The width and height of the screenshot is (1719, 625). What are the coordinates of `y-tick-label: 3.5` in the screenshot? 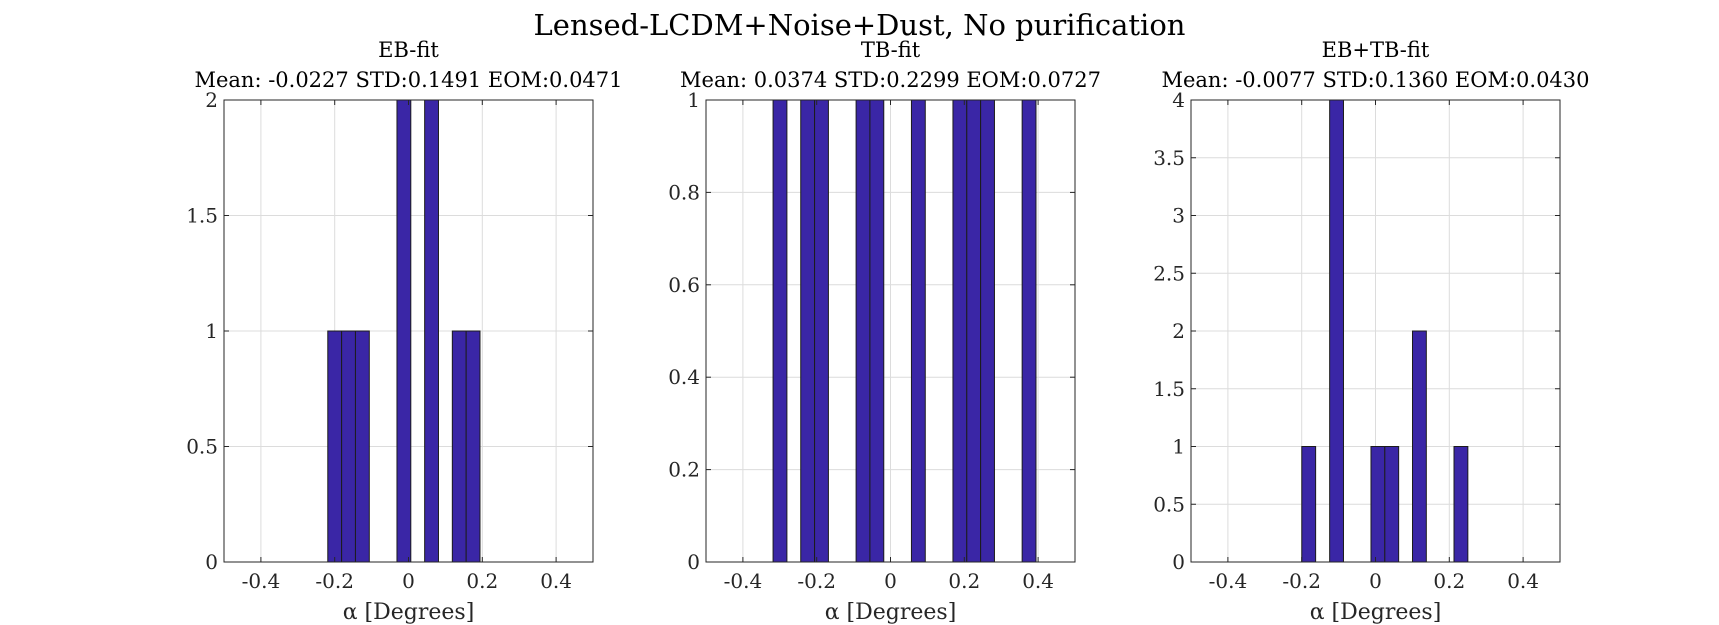 It's located at (1169, 158).